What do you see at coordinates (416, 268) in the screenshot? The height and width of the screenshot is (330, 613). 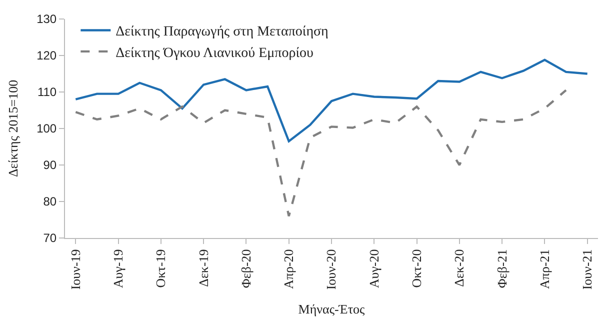 I see `x-tick-label: Οκτ-20` at bounding box center [416, 268].